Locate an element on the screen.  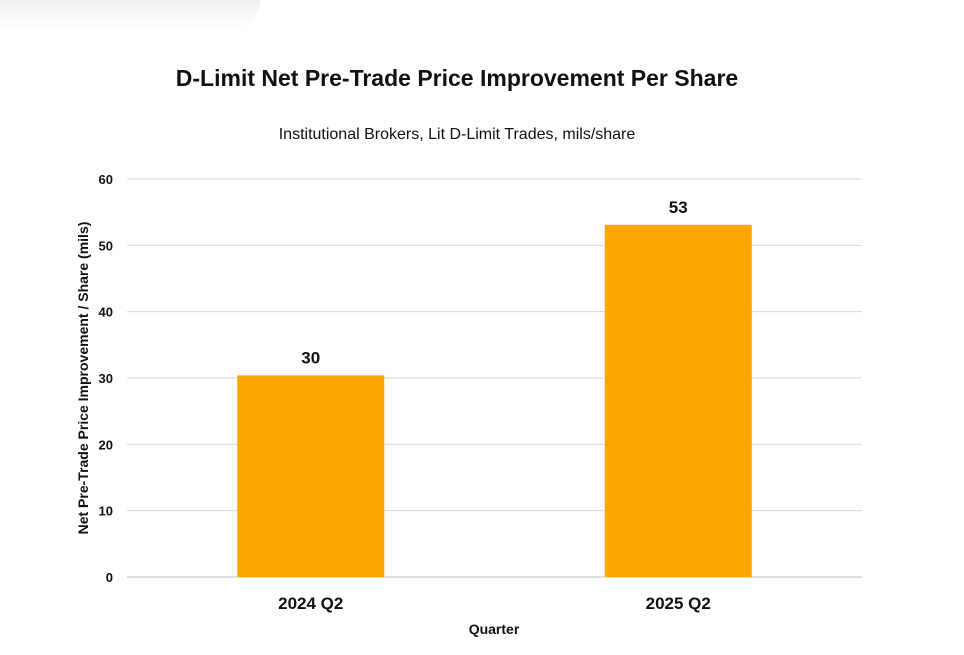
y-tick-label: 50 is located at coordinates (106, 245).